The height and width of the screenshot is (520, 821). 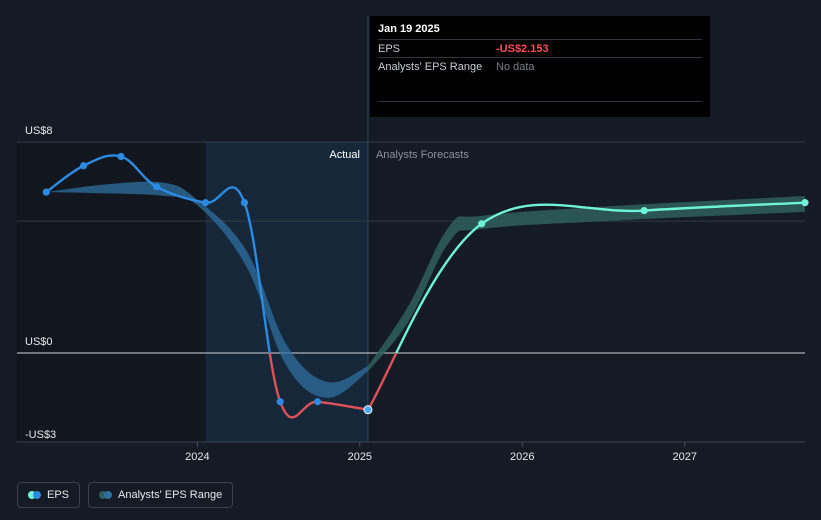 What do you see at coordinates (39, 131) in the screenshot?
I see `y-tick-label-0: US$8` at bounding box center [39, 131].